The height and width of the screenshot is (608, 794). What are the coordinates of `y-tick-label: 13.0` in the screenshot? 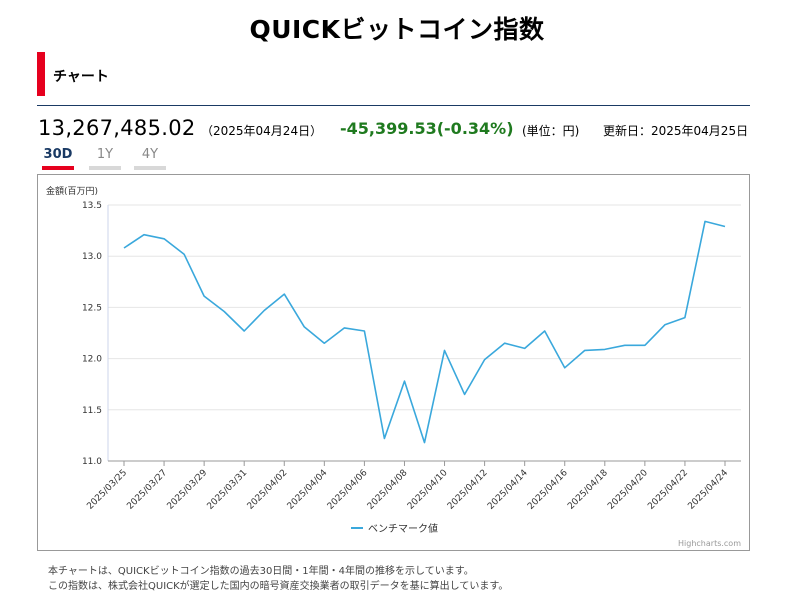 It's located at (92, 257).